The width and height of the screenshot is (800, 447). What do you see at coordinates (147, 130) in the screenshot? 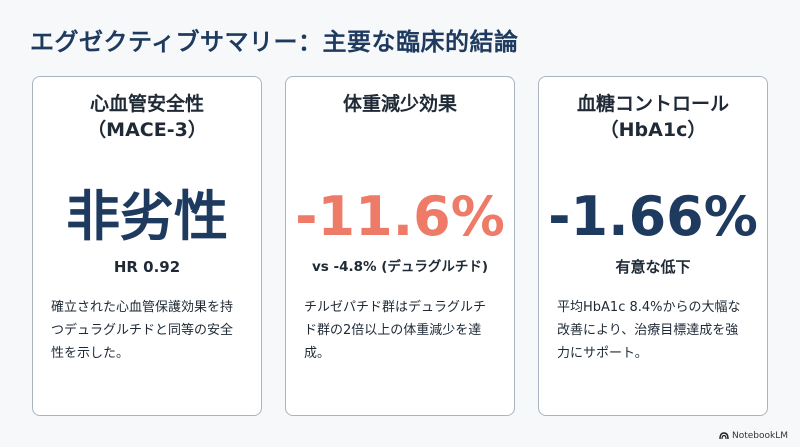
I see `card-heading-line2: （MACE-3）` at bounding box center [147, 130].